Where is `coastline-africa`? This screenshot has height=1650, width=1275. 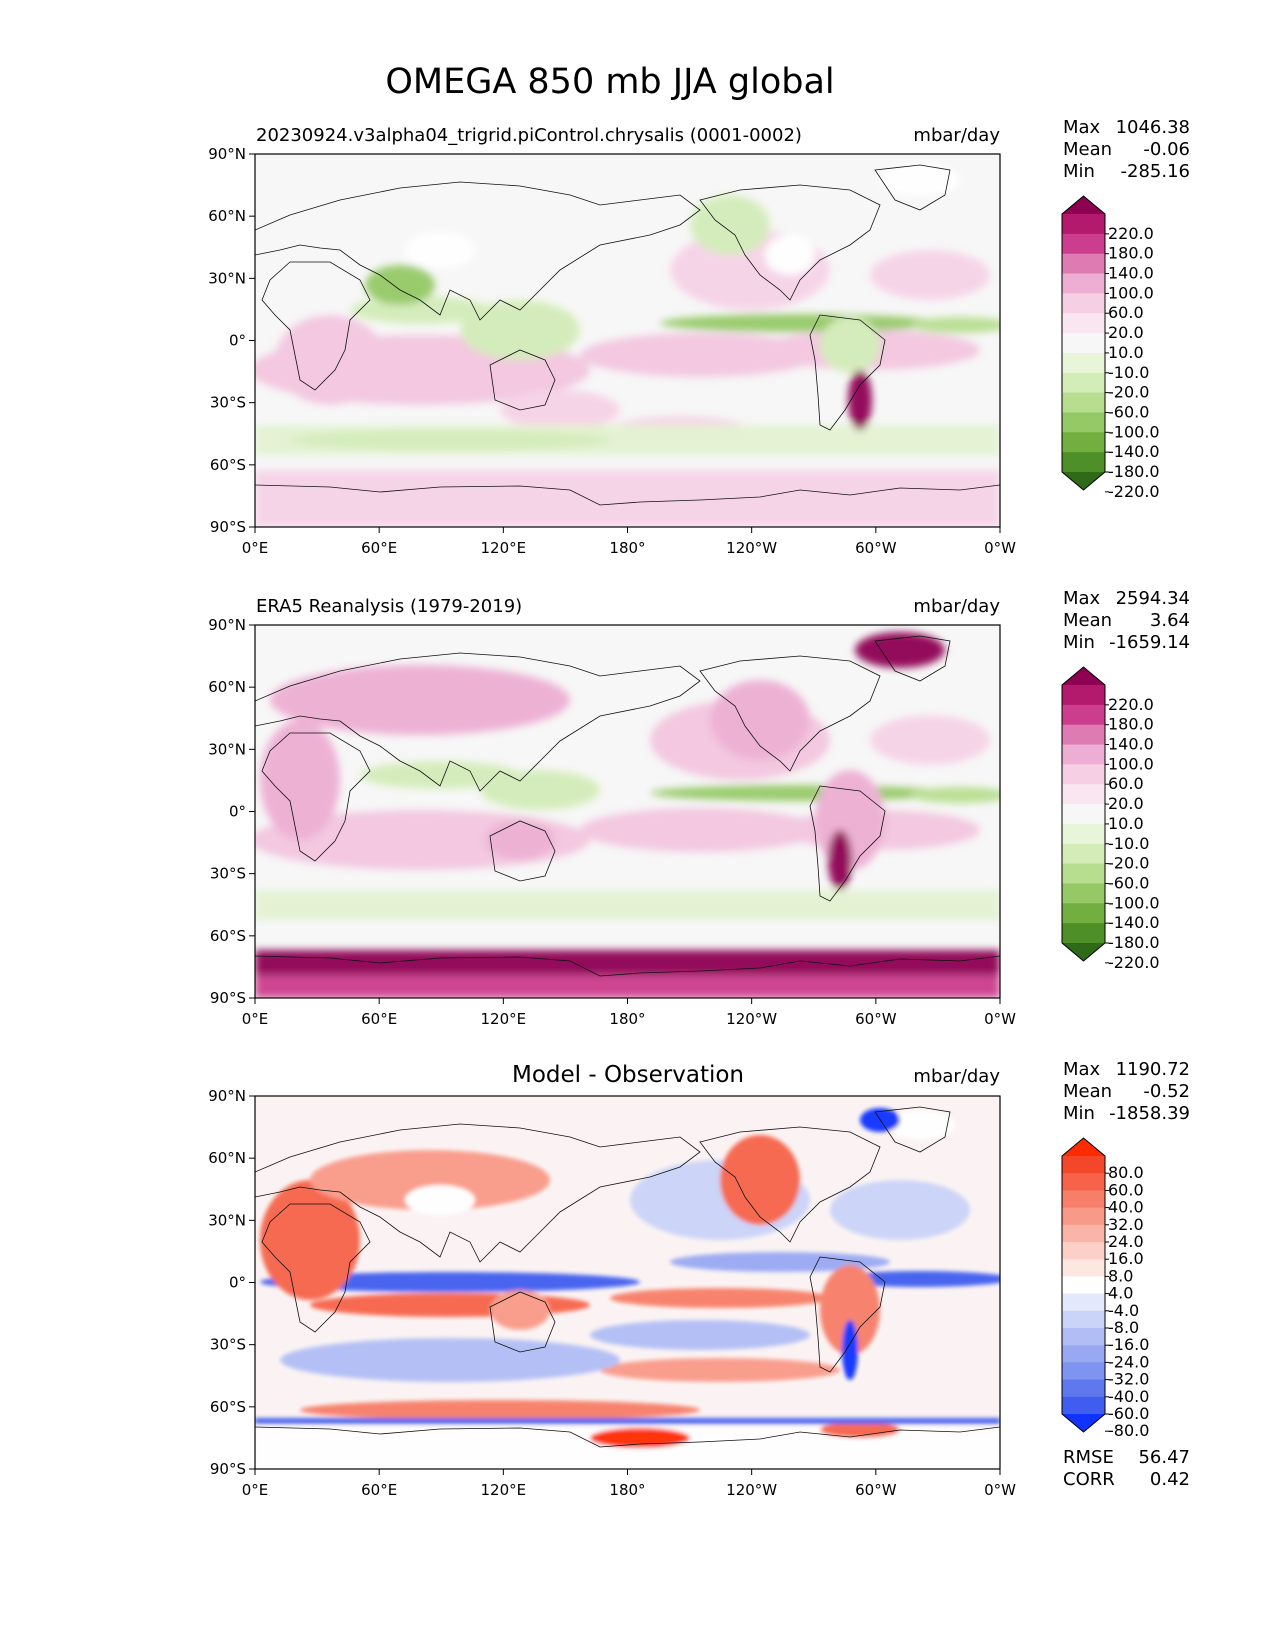
coastline-africa is located at coordinates (316, 1268).